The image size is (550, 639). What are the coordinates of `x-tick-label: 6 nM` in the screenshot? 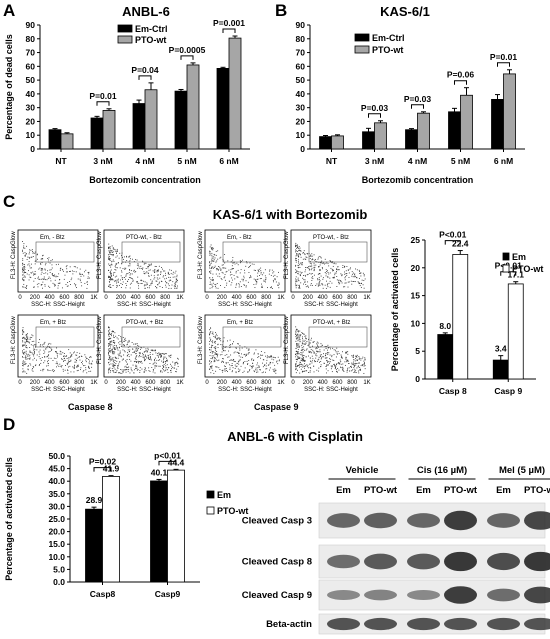 It's located at (503, 161).